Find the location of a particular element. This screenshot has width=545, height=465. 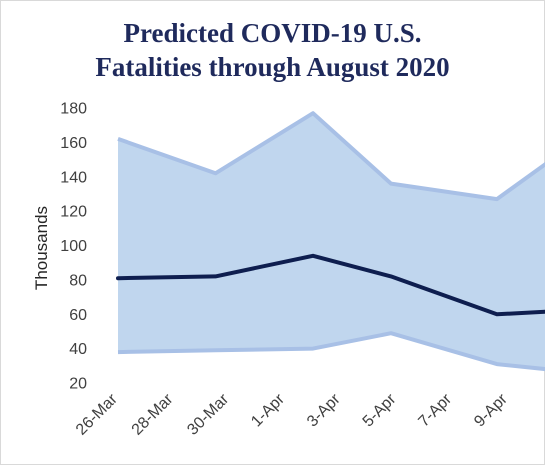

x-tick-label: 5-Apr is located at coordinates (380, 410).